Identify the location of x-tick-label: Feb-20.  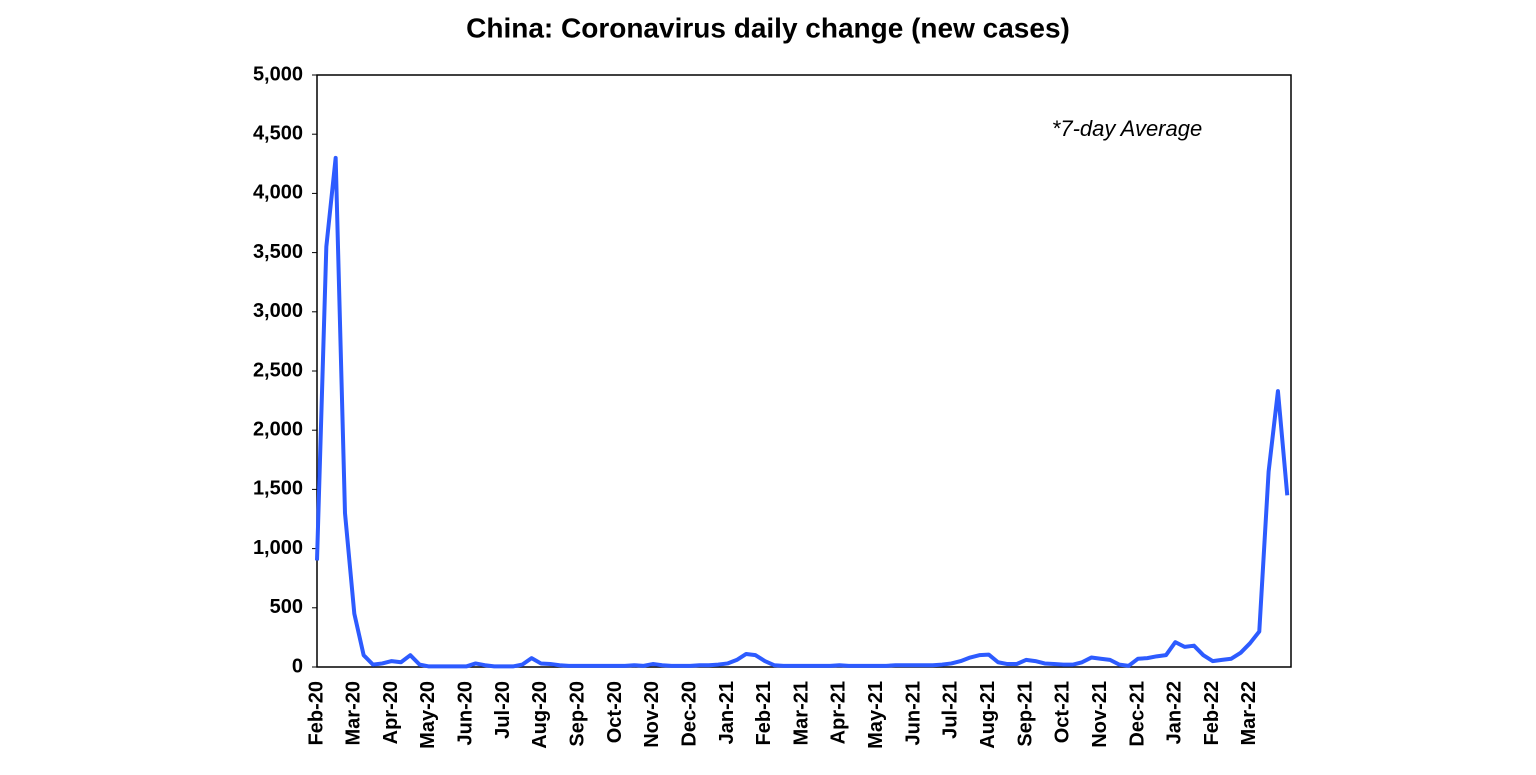
(316, 713).